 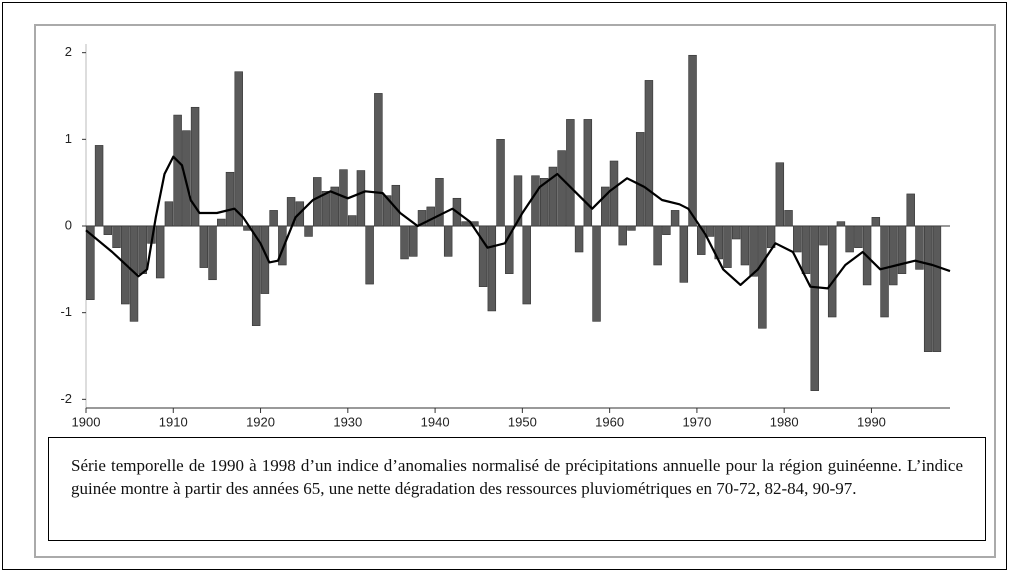 I want to click on x-tick-label: 1910, so click(x=173, y=421).